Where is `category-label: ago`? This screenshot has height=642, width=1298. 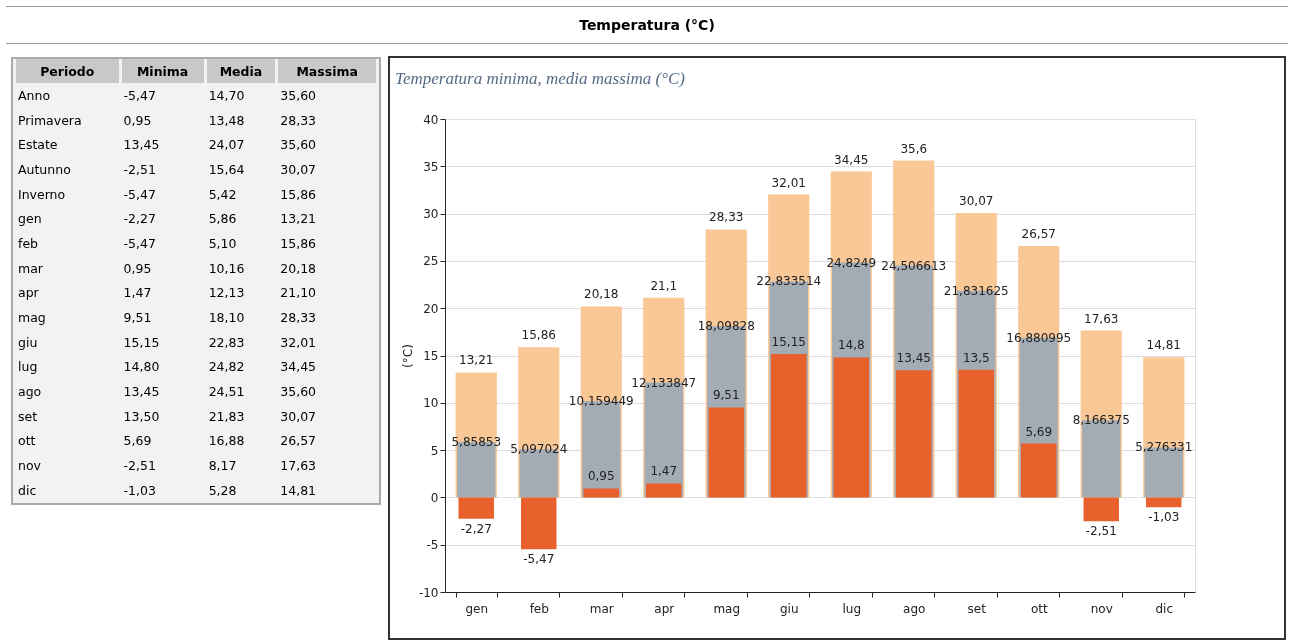 category-label: ago is located at coordinates (30, 392).